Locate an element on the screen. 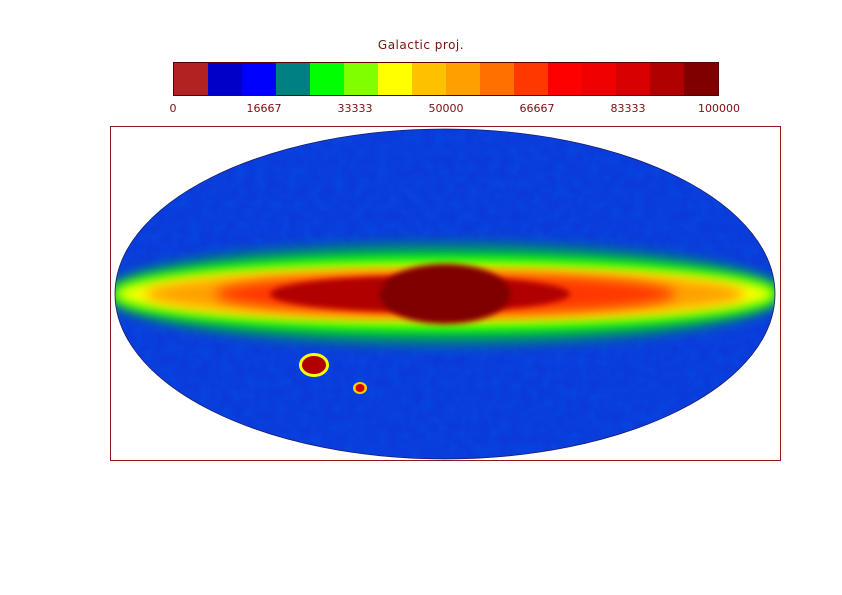 This screenshot has height=595, width=842. chart-title: Galactic proj. is located at coordinates (421, 45).